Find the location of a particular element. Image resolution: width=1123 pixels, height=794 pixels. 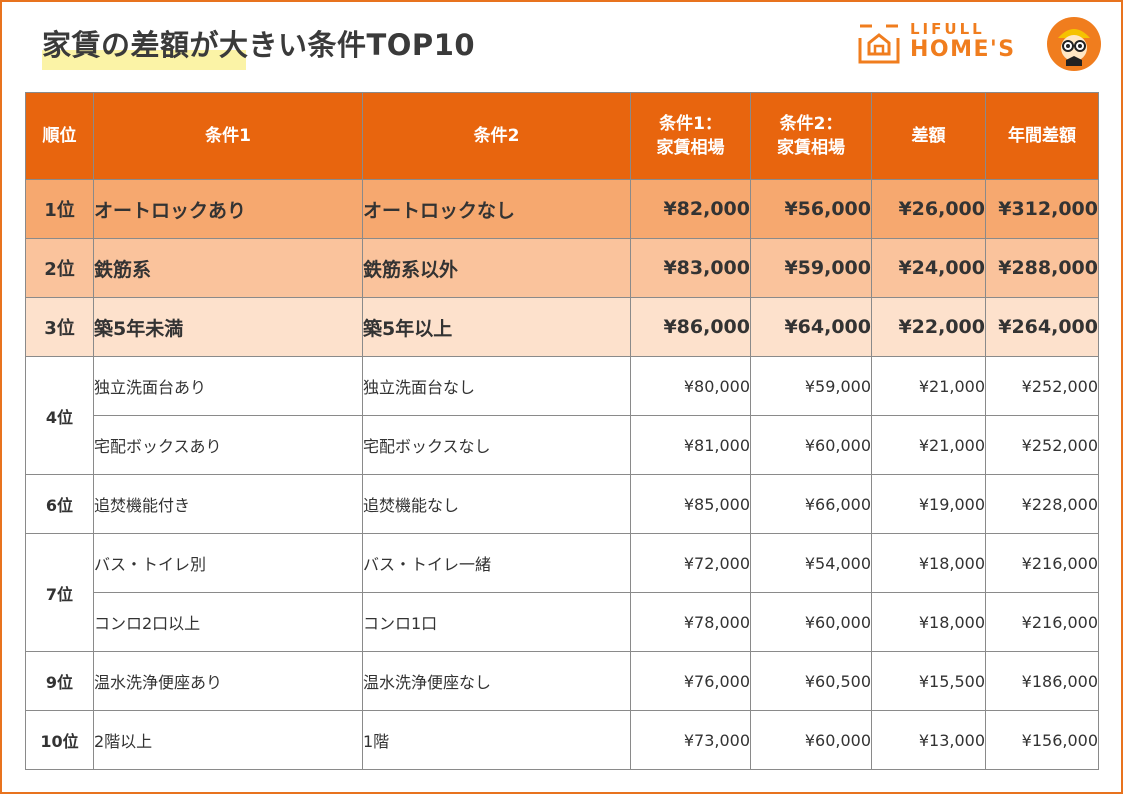

diff-cell: ¥15,500 is located at coordinates (928, 681).